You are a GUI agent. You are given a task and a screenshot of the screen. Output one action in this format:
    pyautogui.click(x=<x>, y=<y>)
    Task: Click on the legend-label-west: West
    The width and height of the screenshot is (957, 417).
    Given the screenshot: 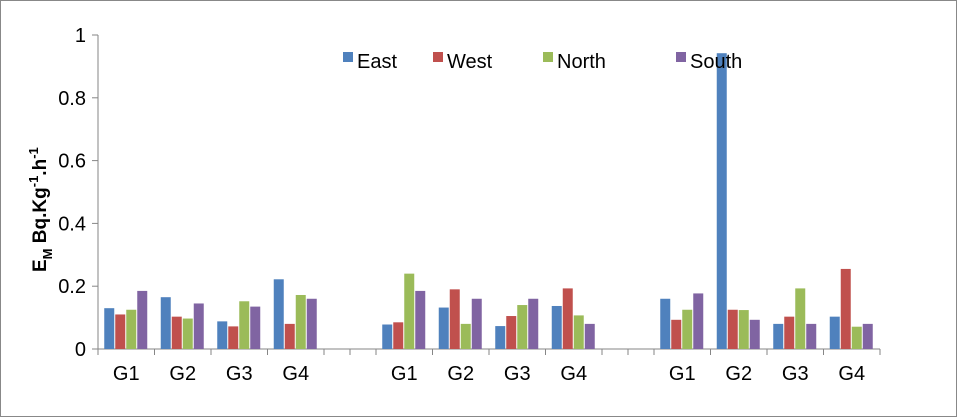 What is the action you would take?
    pyautogui.click(x=470, y=62)
    